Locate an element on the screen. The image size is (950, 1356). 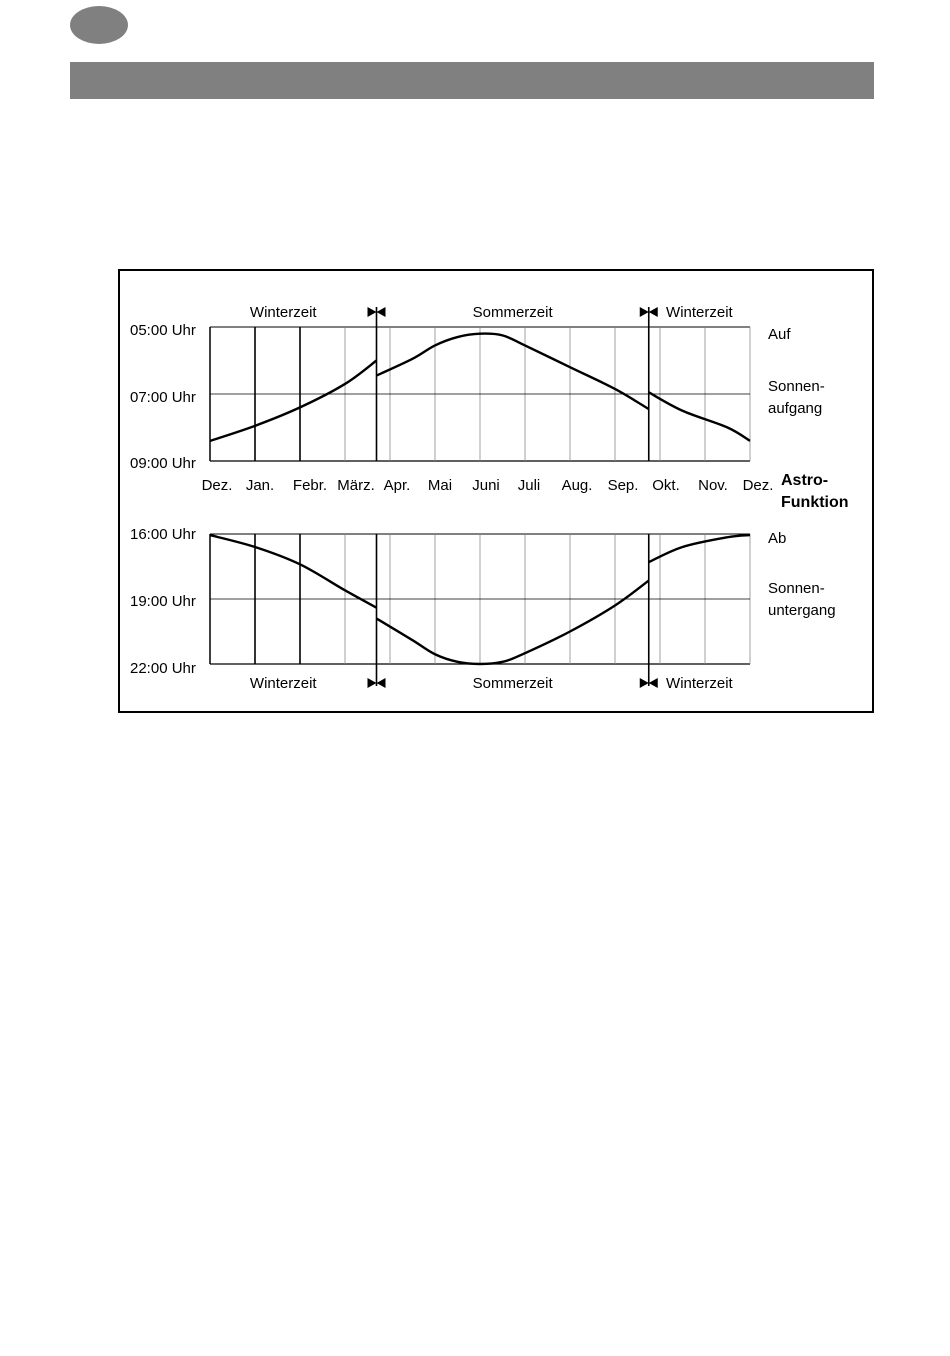
y-tick-label: 16:00 Uhr is located at coordinates (163, 534).